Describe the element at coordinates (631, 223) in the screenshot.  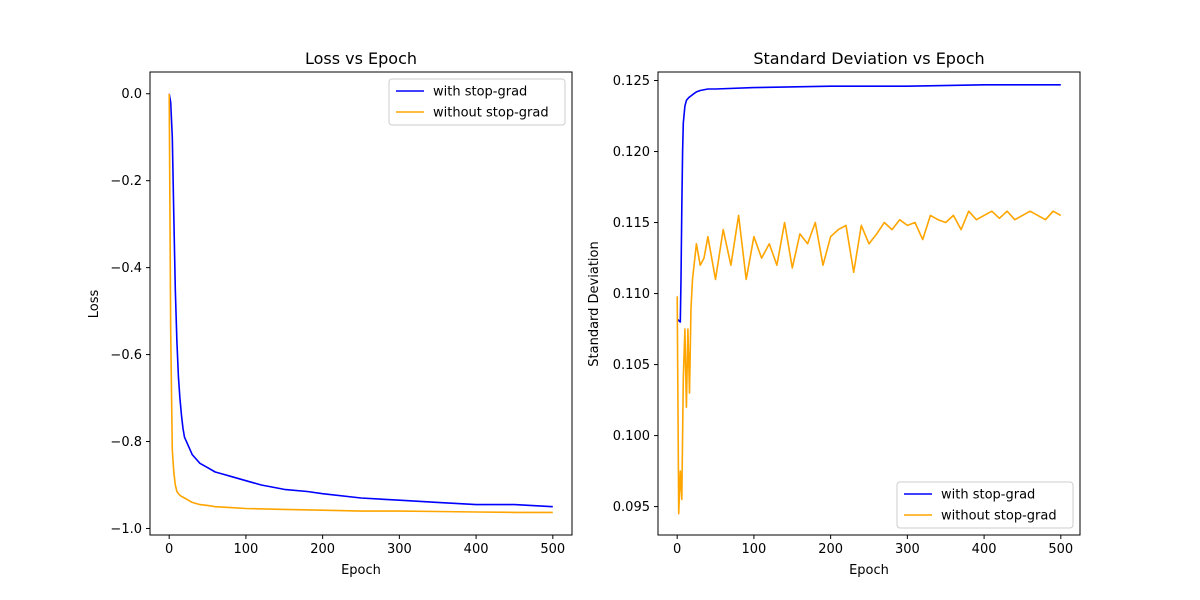
I see `y-tick-label: 0.115` at that location.